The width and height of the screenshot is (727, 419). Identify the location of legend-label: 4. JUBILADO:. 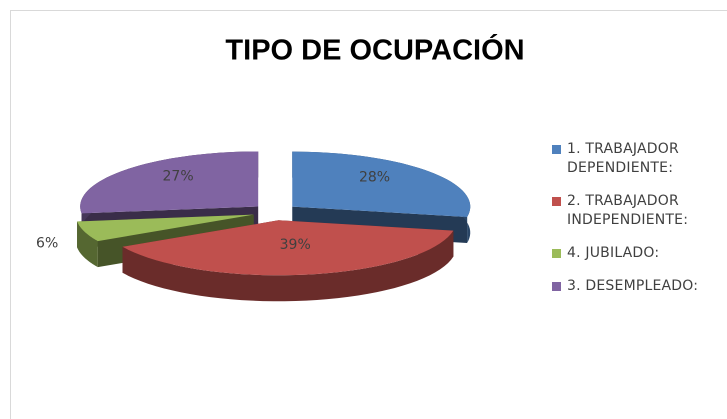
(613, 253).